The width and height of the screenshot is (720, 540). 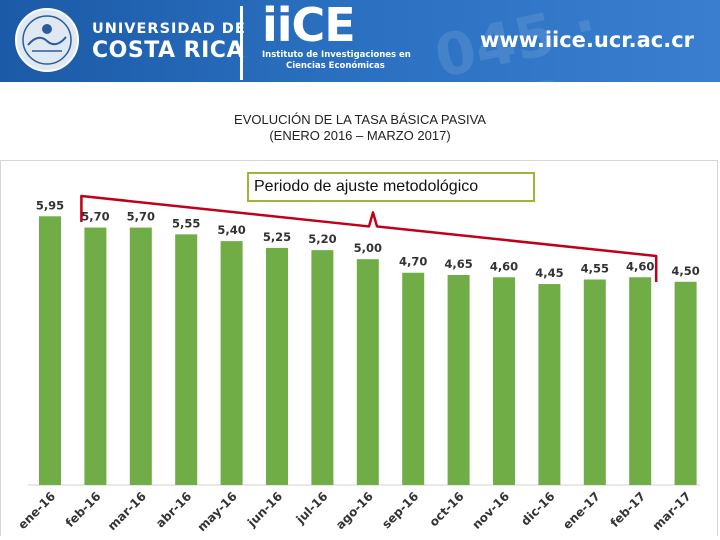 What do you see at coordinates (309, 26) in the screenshot?
I see `institute-logo: iiCE` at bounding box center [309, 26].